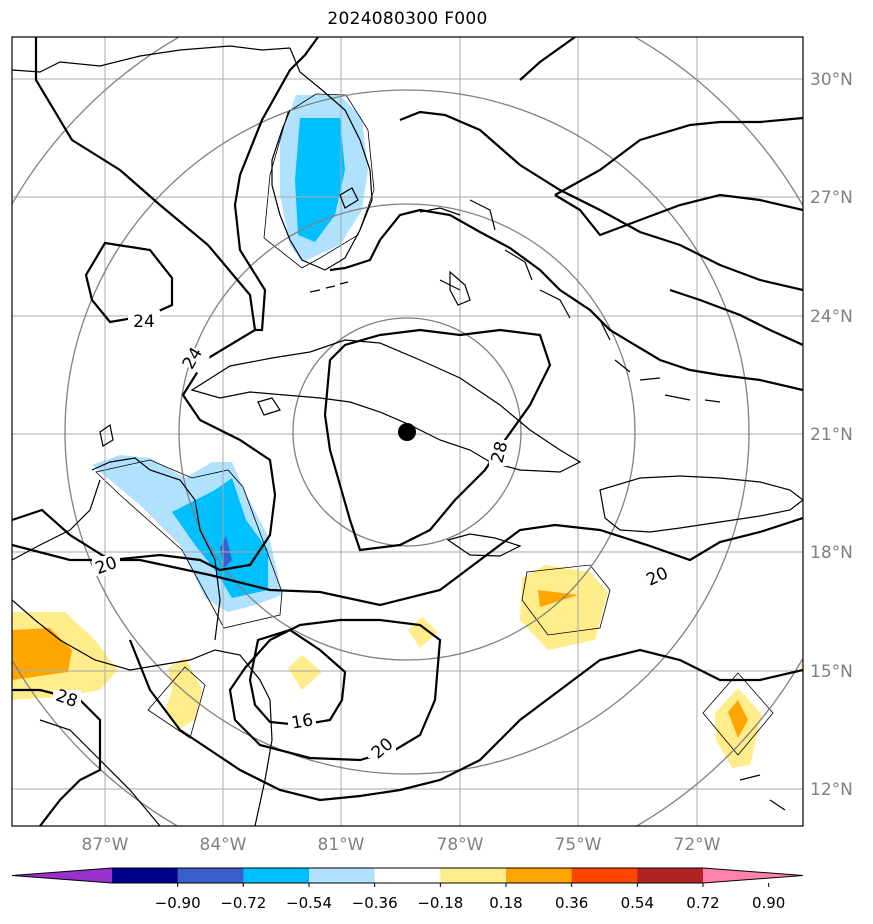  Describe the element at coordinates (571, 903) in the screenshot. I see `colorbar-tick-label: 0.36` at that location.